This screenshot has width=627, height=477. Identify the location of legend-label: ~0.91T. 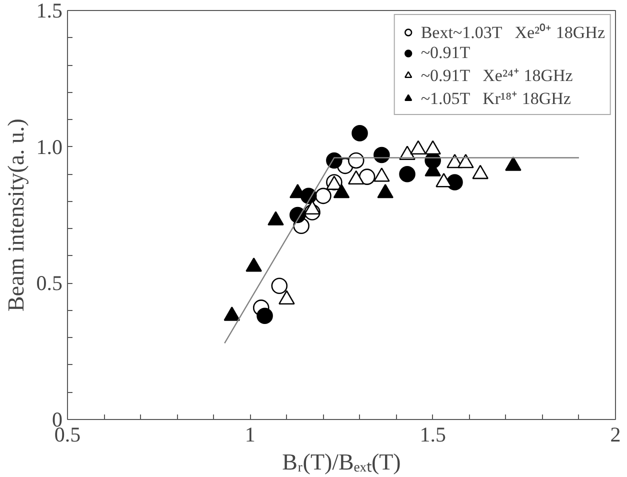
(445, 53).